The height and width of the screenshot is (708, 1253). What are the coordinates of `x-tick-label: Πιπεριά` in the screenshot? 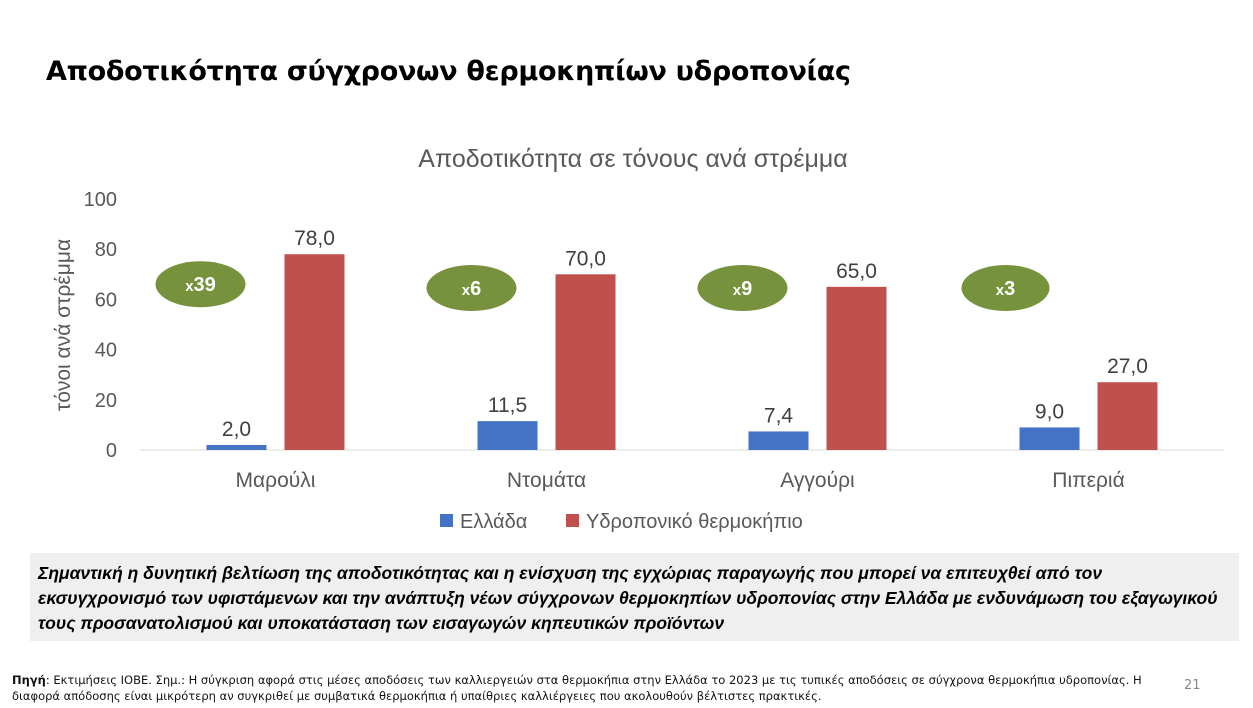 It's located at (1088, 480).